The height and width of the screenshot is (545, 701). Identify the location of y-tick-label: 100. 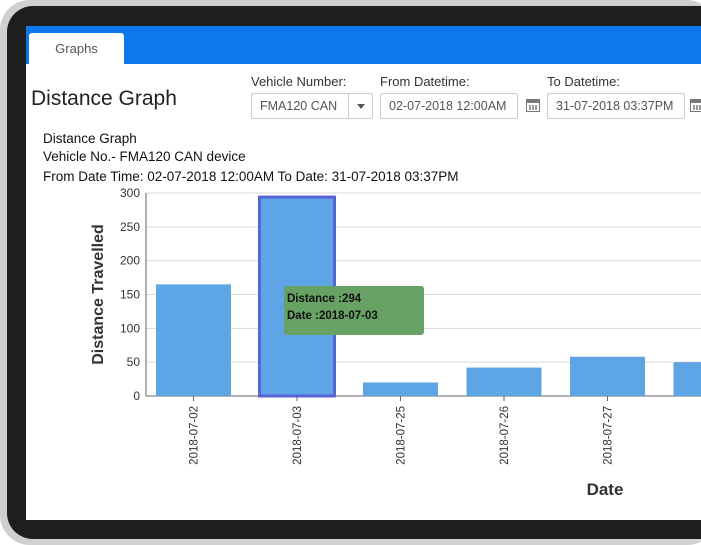
(130, 328).